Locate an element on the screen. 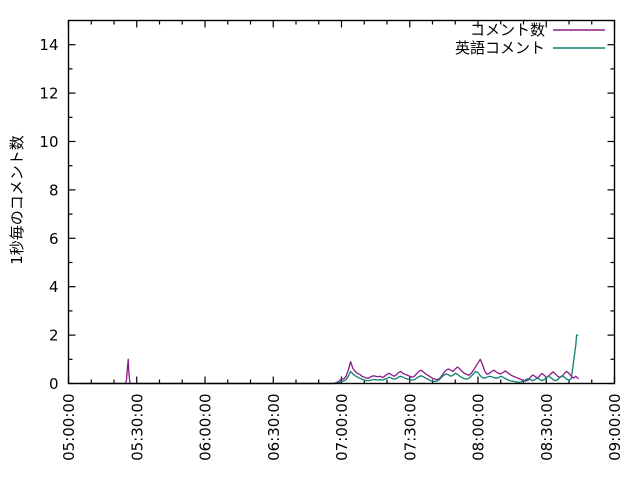  x-tick-label: 05:00:00 is located at coordinates (69, 427).